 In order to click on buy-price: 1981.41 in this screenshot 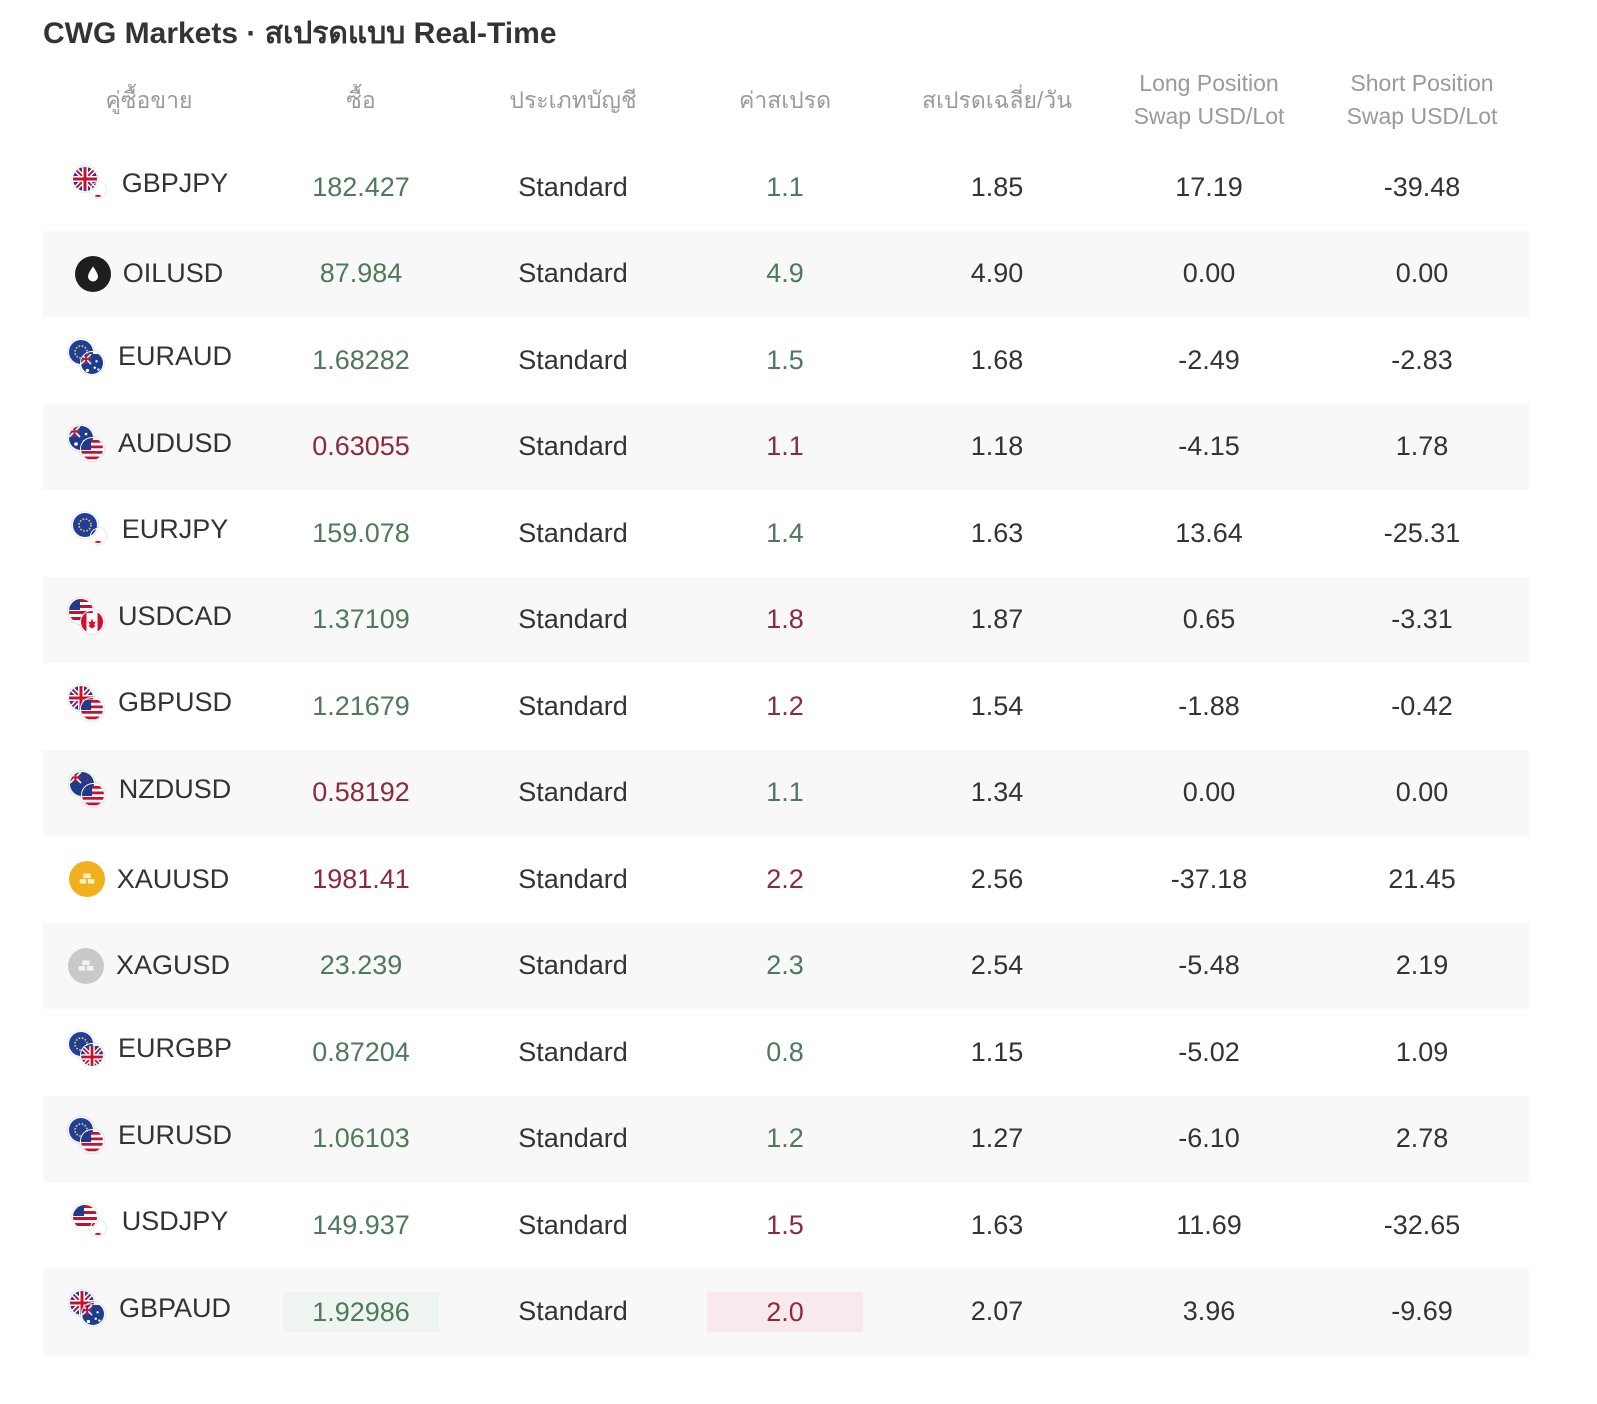, I will do `click(361, 878)`.